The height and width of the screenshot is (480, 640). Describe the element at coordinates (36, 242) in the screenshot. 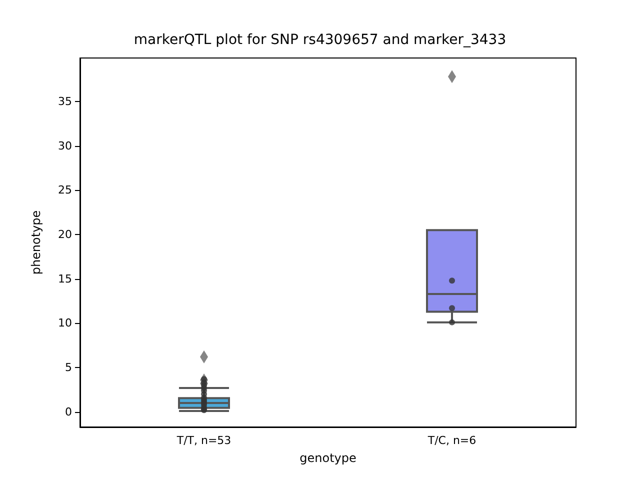

I see `y-axis-title: phenotype` at that location.